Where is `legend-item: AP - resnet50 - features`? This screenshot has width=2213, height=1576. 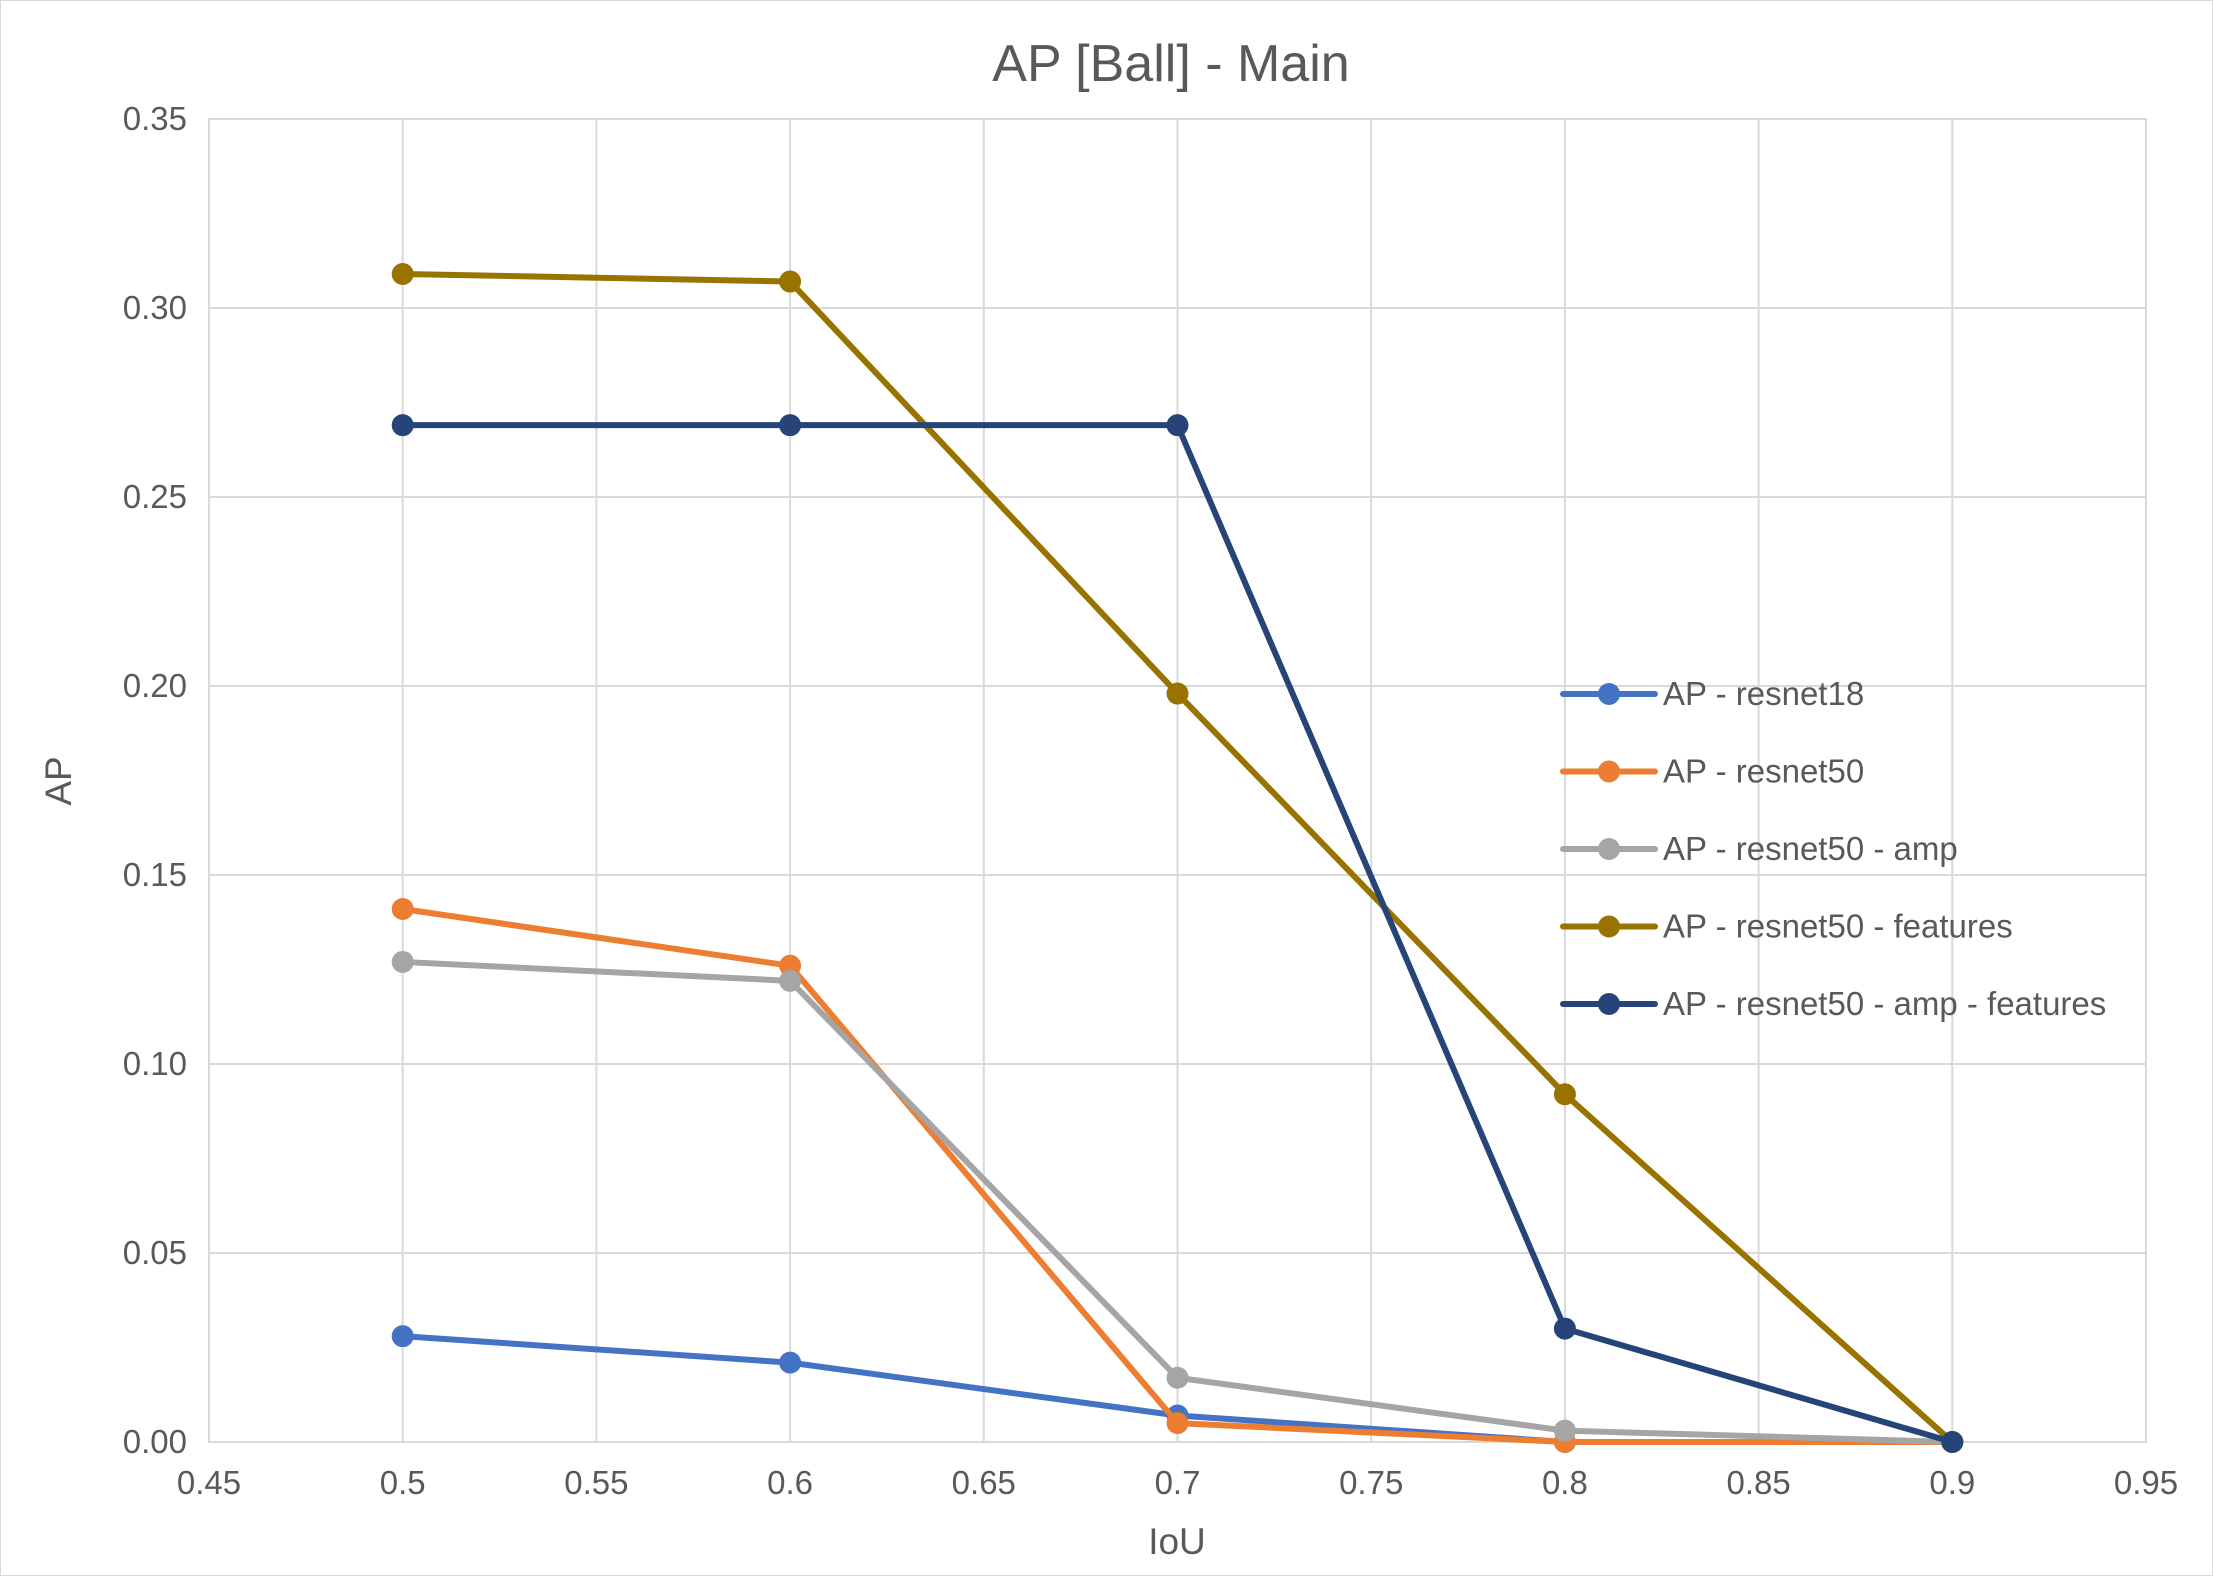
legend-item: AP - resnet50 - features is located at coordinates (1786, 926).